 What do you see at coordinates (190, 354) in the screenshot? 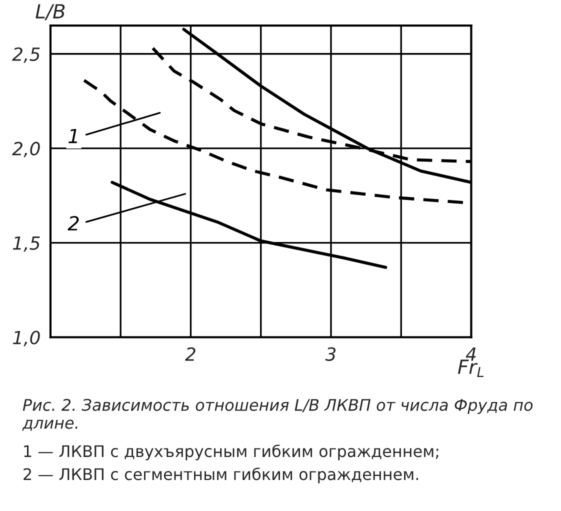
I see `x-tick-label: 2` at bounding box center [190, 354].